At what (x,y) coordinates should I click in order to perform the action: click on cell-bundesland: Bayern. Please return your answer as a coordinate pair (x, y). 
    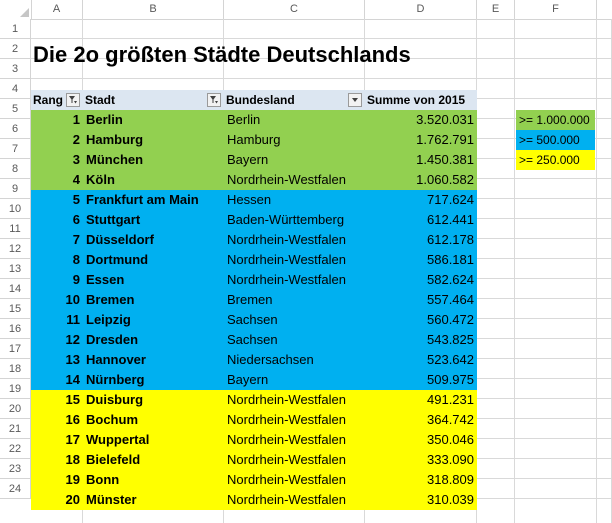
    Looking at the image, I should click on (294, 160).